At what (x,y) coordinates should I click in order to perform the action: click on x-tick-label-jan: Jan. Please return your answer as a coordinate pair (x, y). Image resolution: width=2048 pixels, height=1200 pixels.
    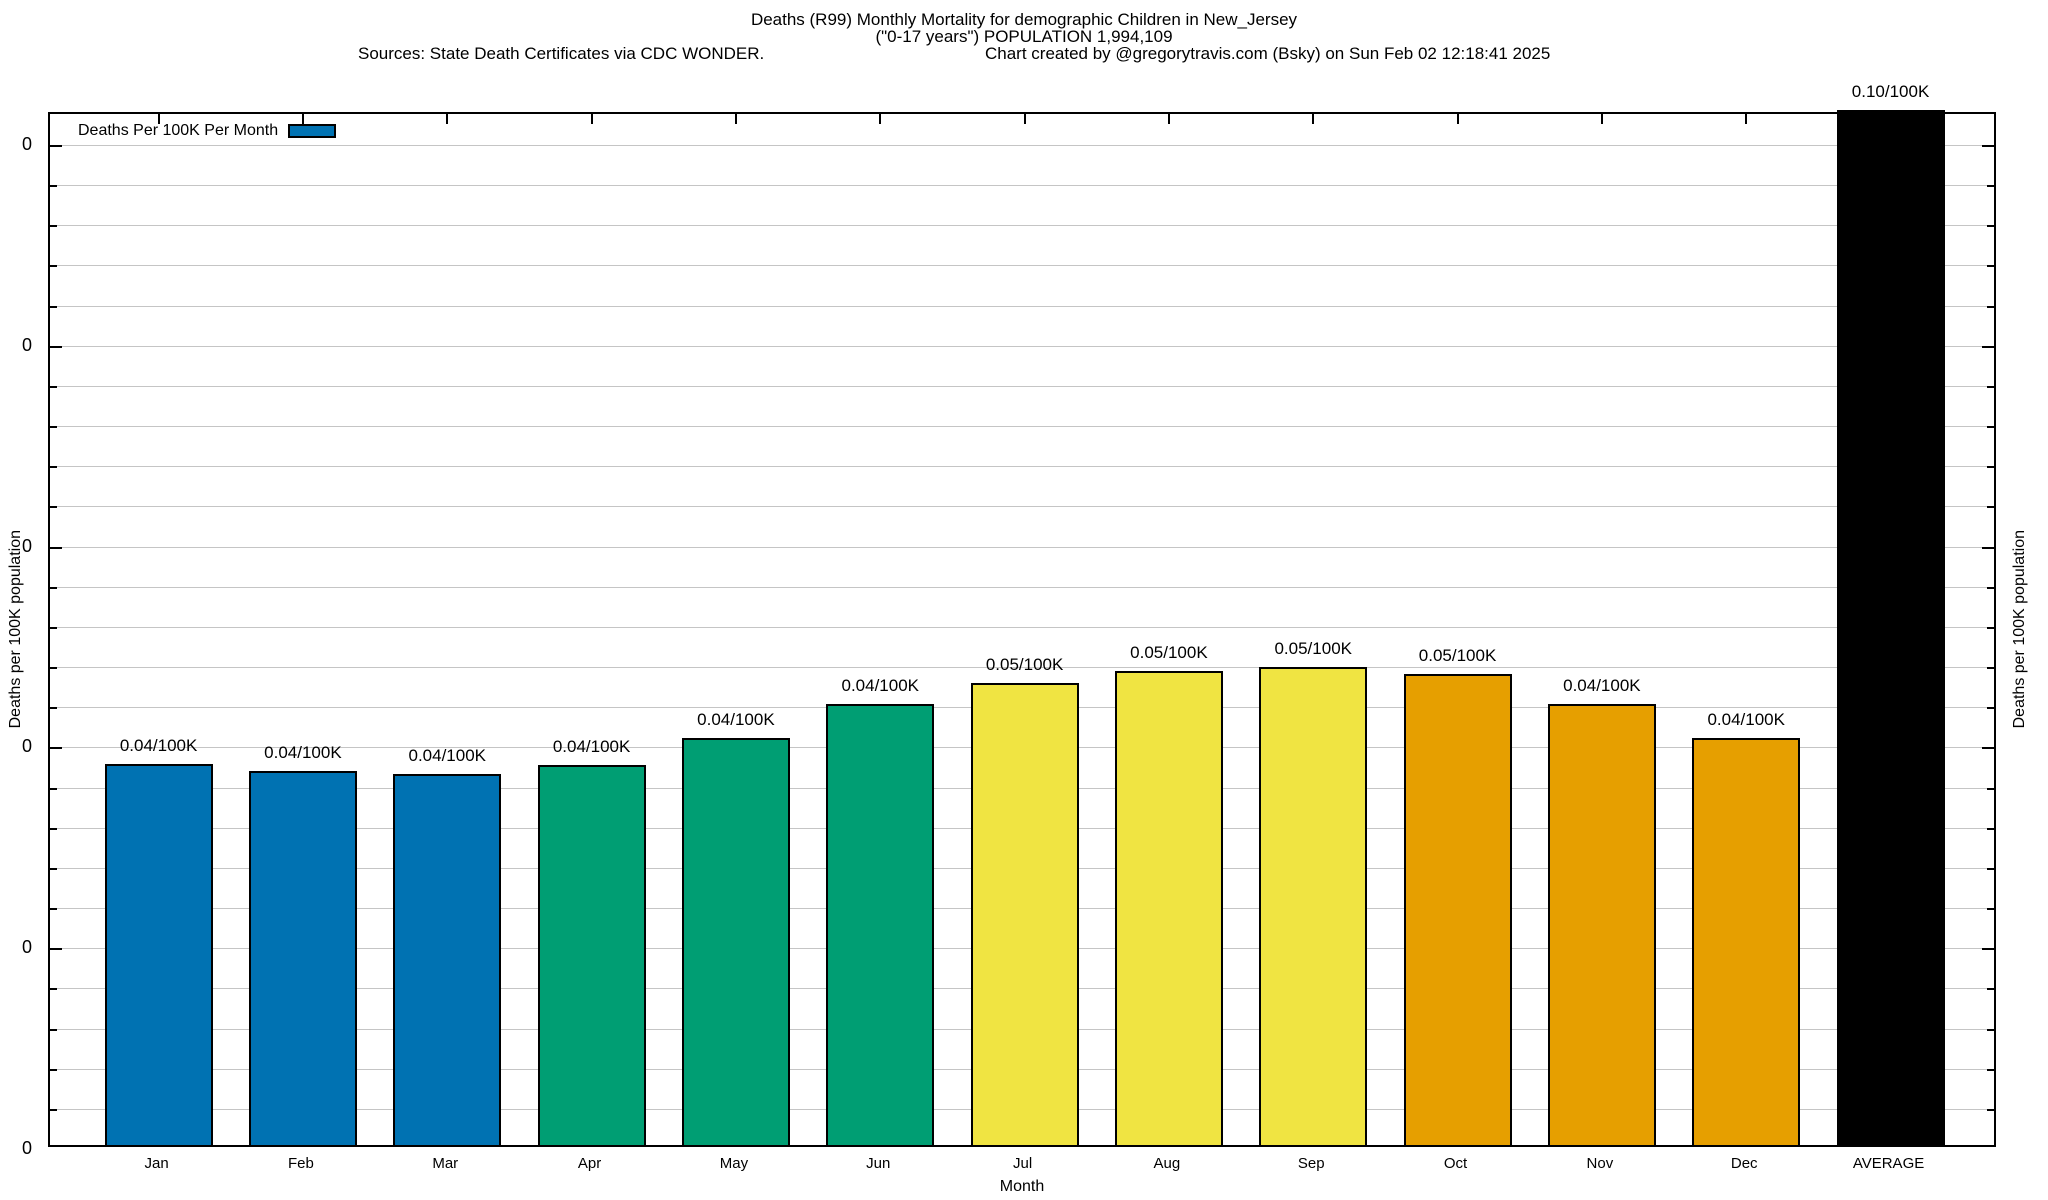
    Looking at the image, I should click on (156, 1163).